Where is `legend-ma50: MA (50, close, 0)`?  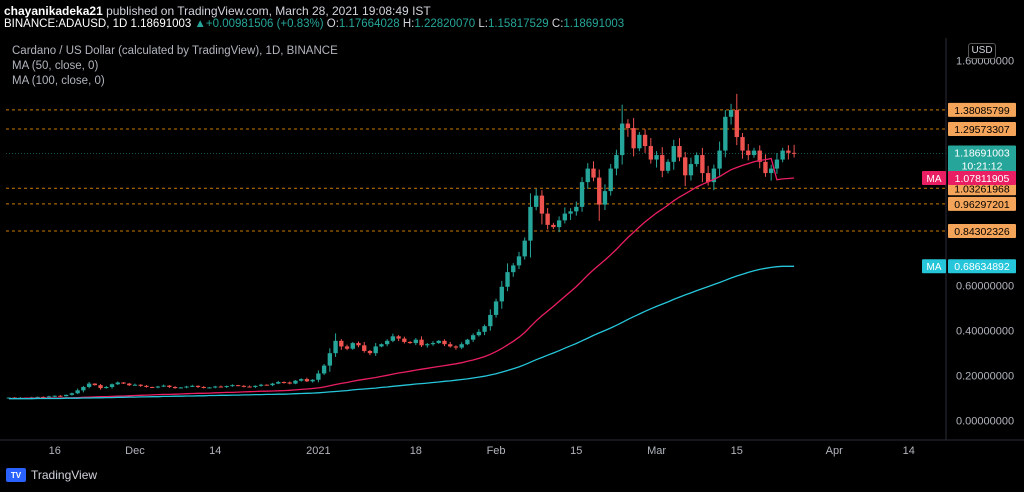
legend-ma50: MA (50, close, 0) is located at coordinates (55, 66).